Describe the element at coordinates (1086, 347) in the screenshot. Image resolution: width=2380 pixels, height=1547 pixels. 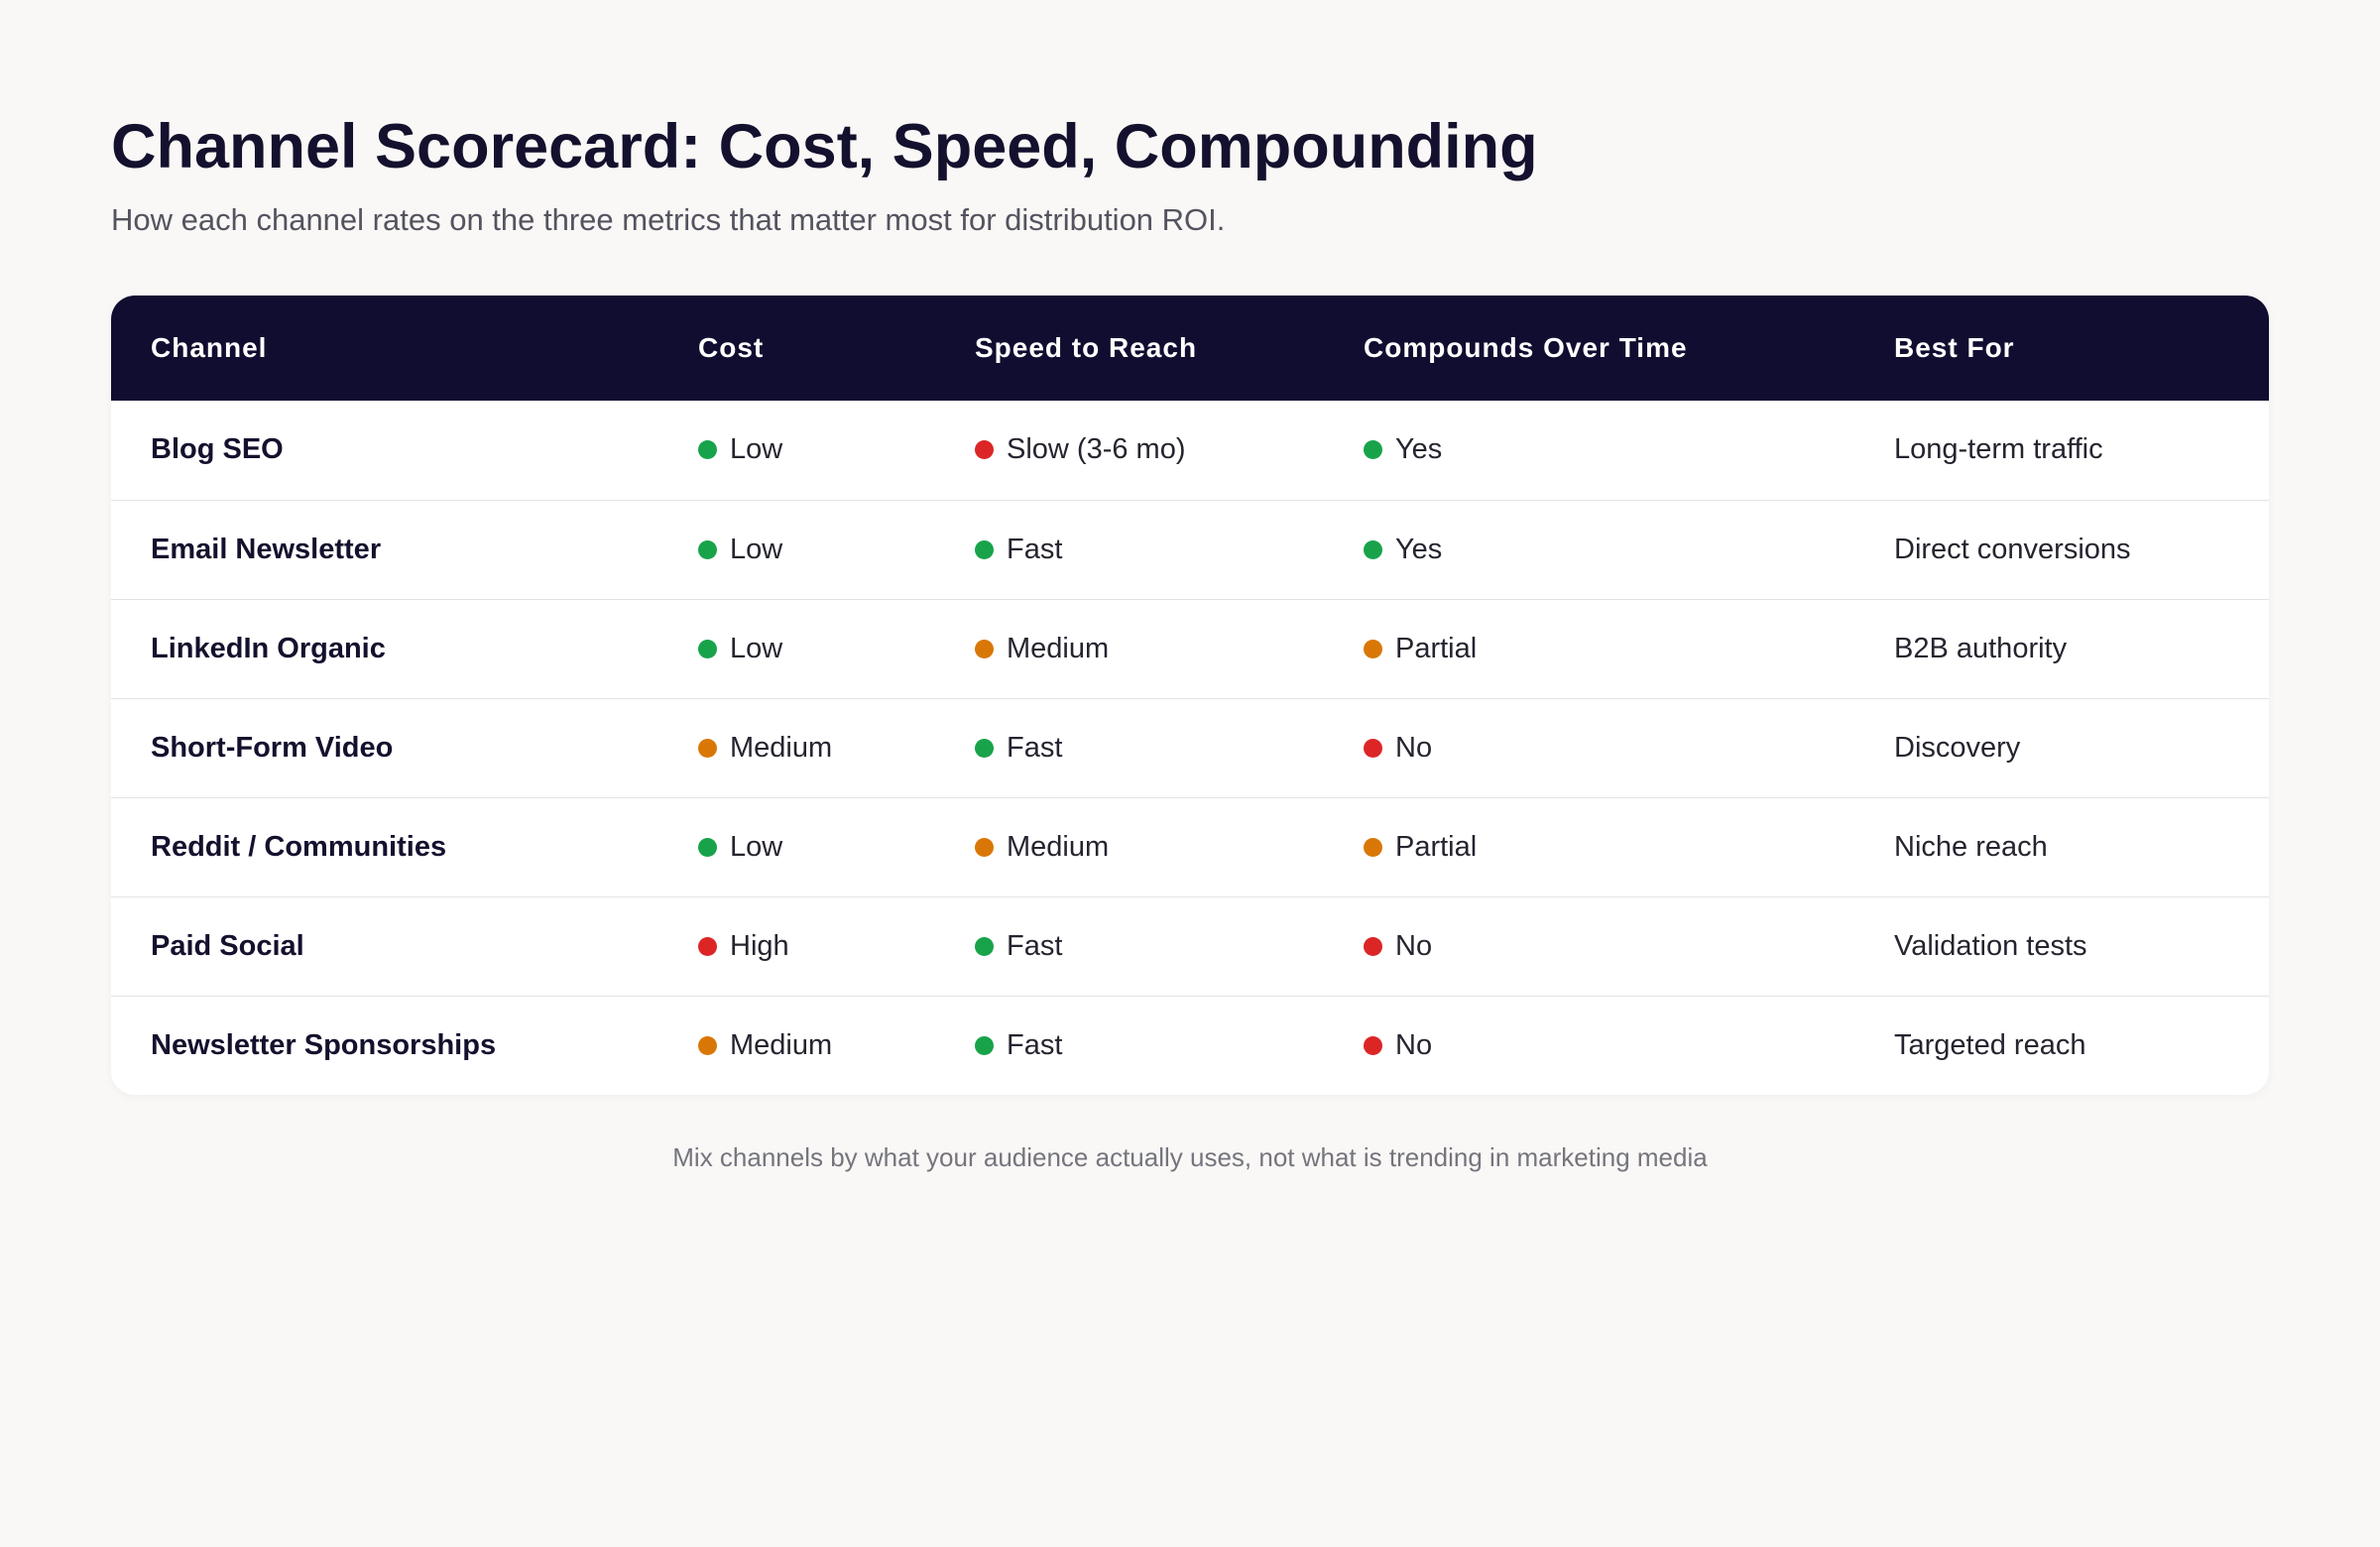
I see `column-header-speed: Speed to Reach` at that location.